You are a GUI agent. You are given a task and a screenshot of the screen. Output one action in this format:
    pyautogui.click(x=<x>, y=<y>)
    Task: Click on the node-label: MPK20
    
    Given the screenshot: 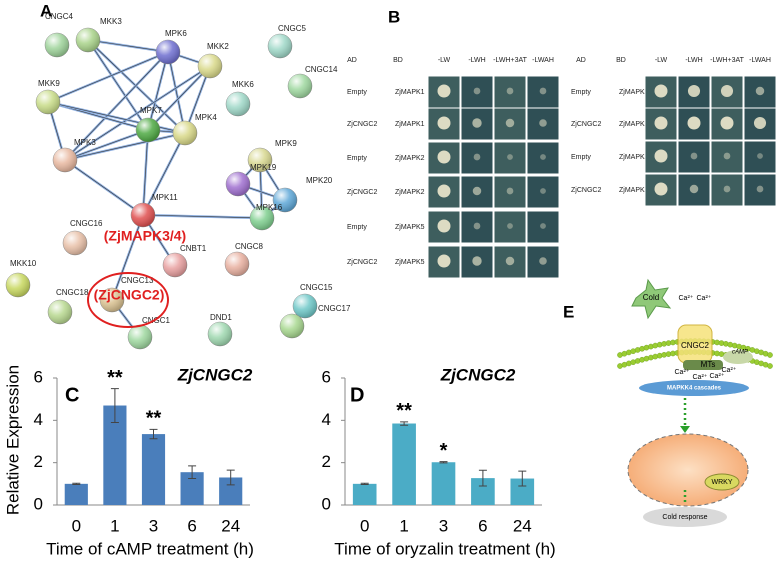 What is the action you would take?
    pyautogui.click(x=319, y=180)
    